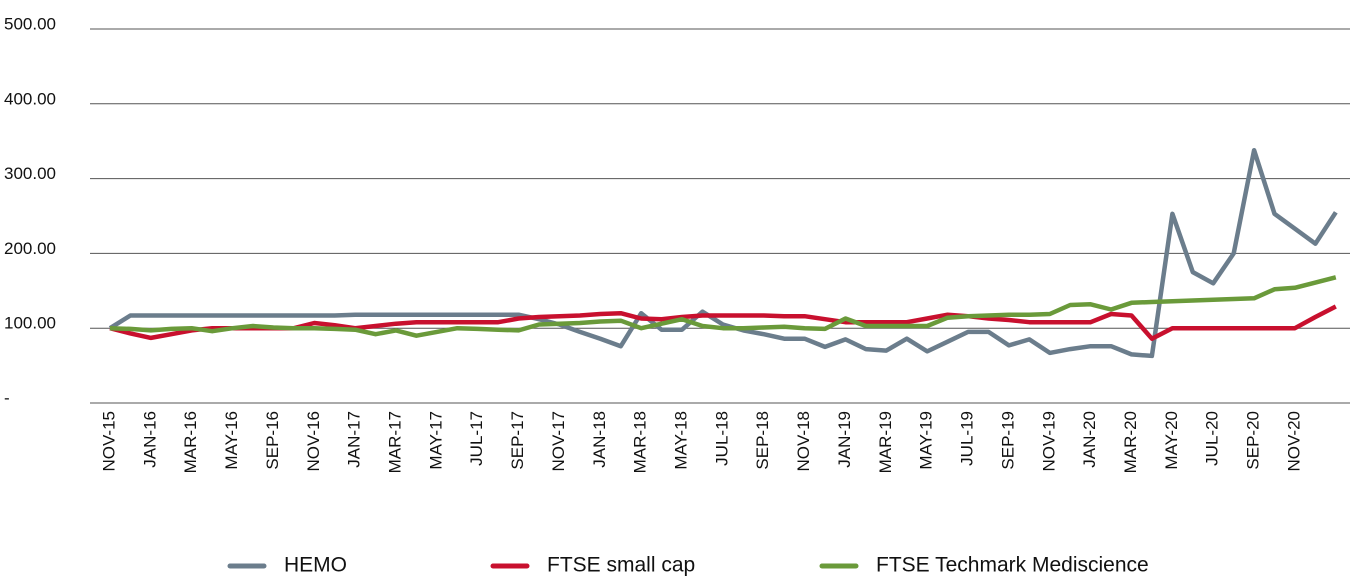 The height and width of the screenshot is (579, 1367). Describe the element at coordinates (30, 98) in the screenshot. I see `y-tick-label: 400.00` at that location.